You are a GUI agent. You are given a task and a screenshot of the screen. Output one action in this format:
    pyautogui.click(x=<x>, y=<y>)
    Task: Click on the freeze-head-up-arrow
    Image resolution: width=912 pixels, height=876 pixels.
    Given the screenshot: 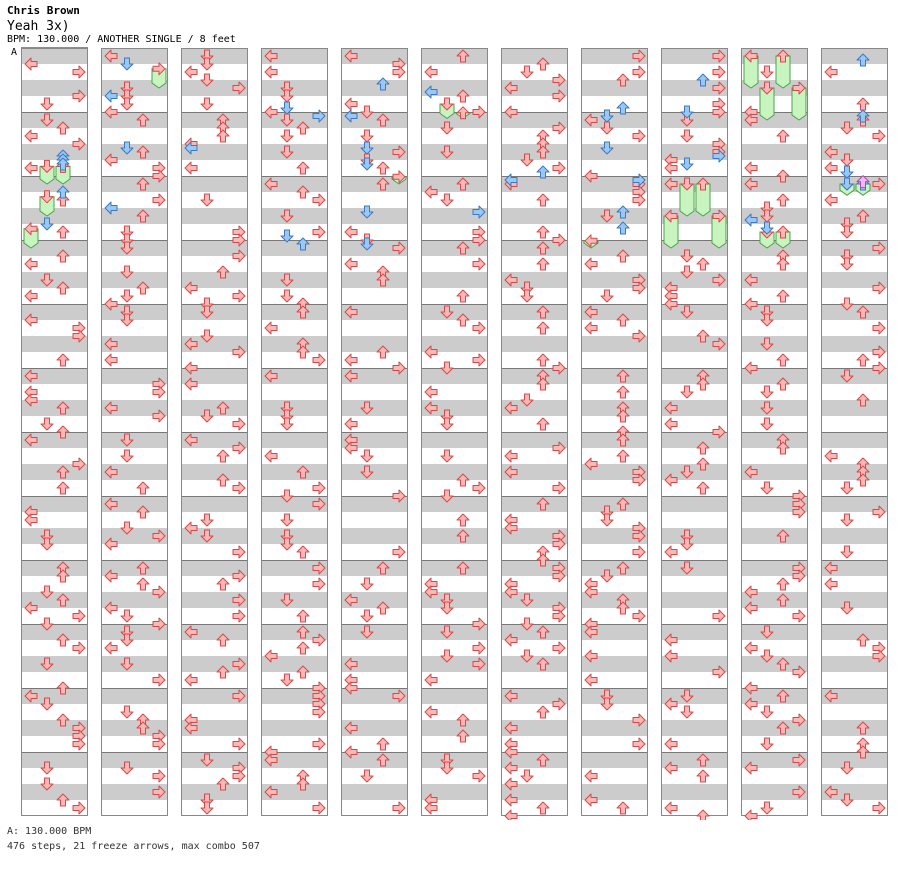 What is the action you would take?
    pyautogui.click(x=783, y=232)
    